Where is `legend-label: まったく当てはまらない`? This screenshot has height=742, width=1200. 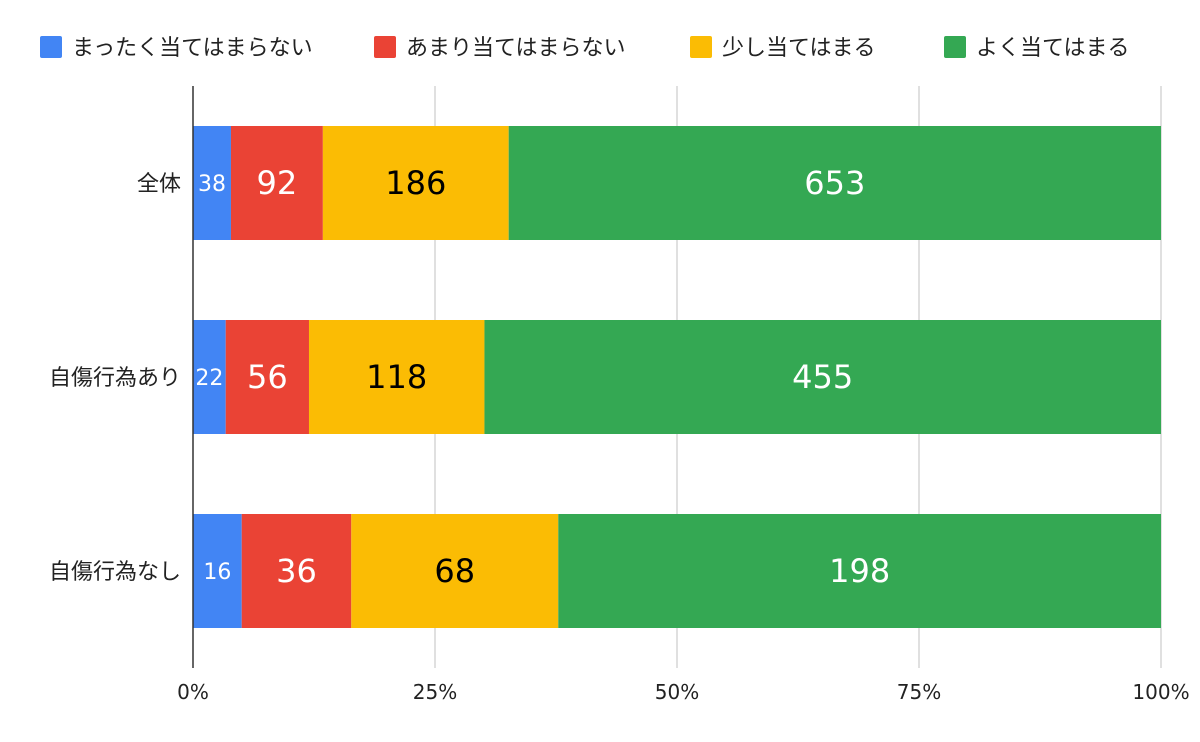 legend-label: まったく当てはまらない is located at coordinates (192, 48).